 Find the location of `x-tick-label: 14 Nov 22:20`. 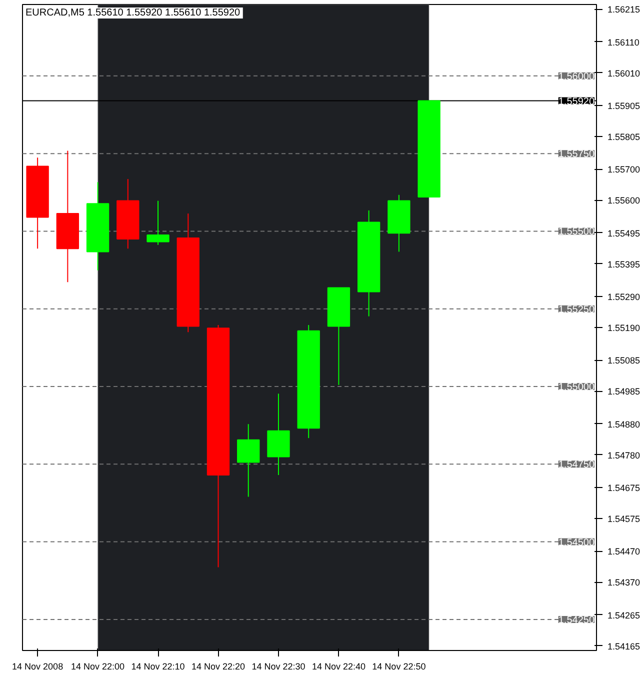

x-tick-label: 14 Nov 22:20 is located at coordinates (218, 667).